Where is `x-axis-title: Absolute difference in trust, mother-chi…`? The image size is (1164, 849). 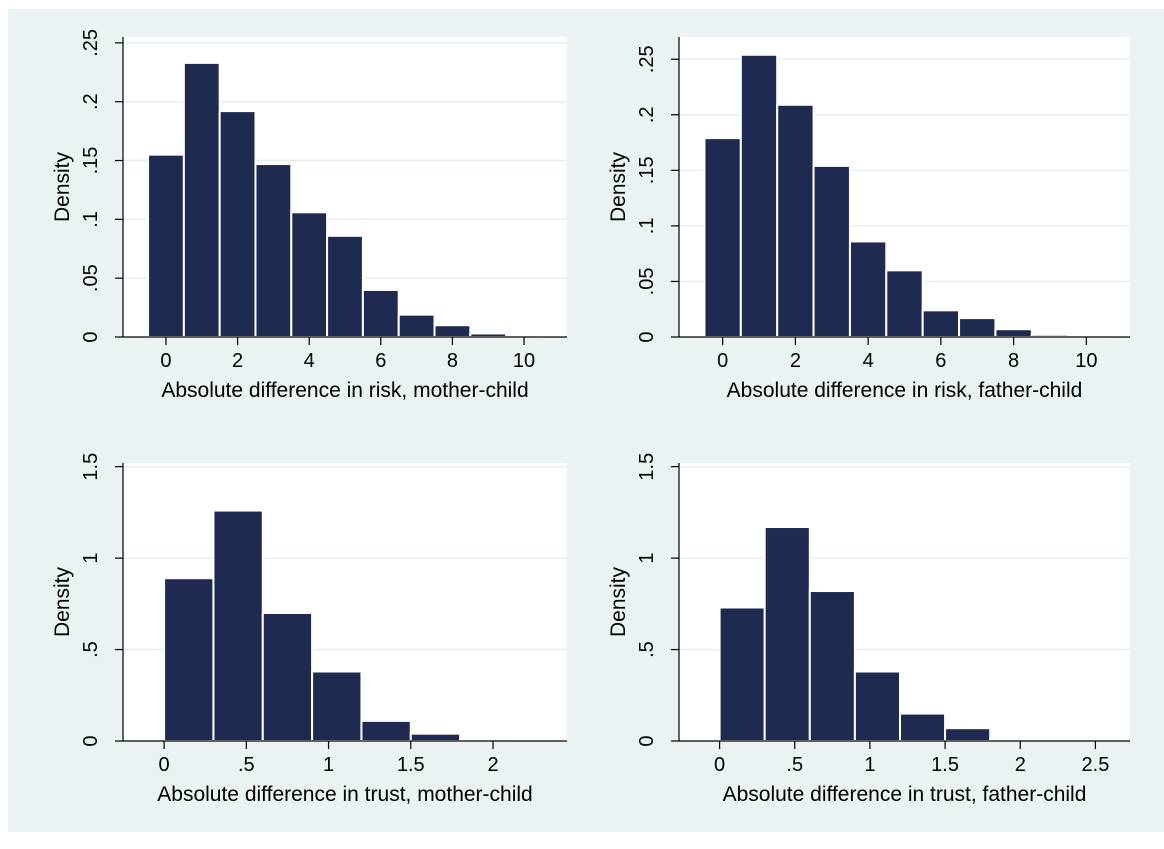 x-axis-title: Absolute difference in trust, mother-chi… is located at coordinates (344, 794).